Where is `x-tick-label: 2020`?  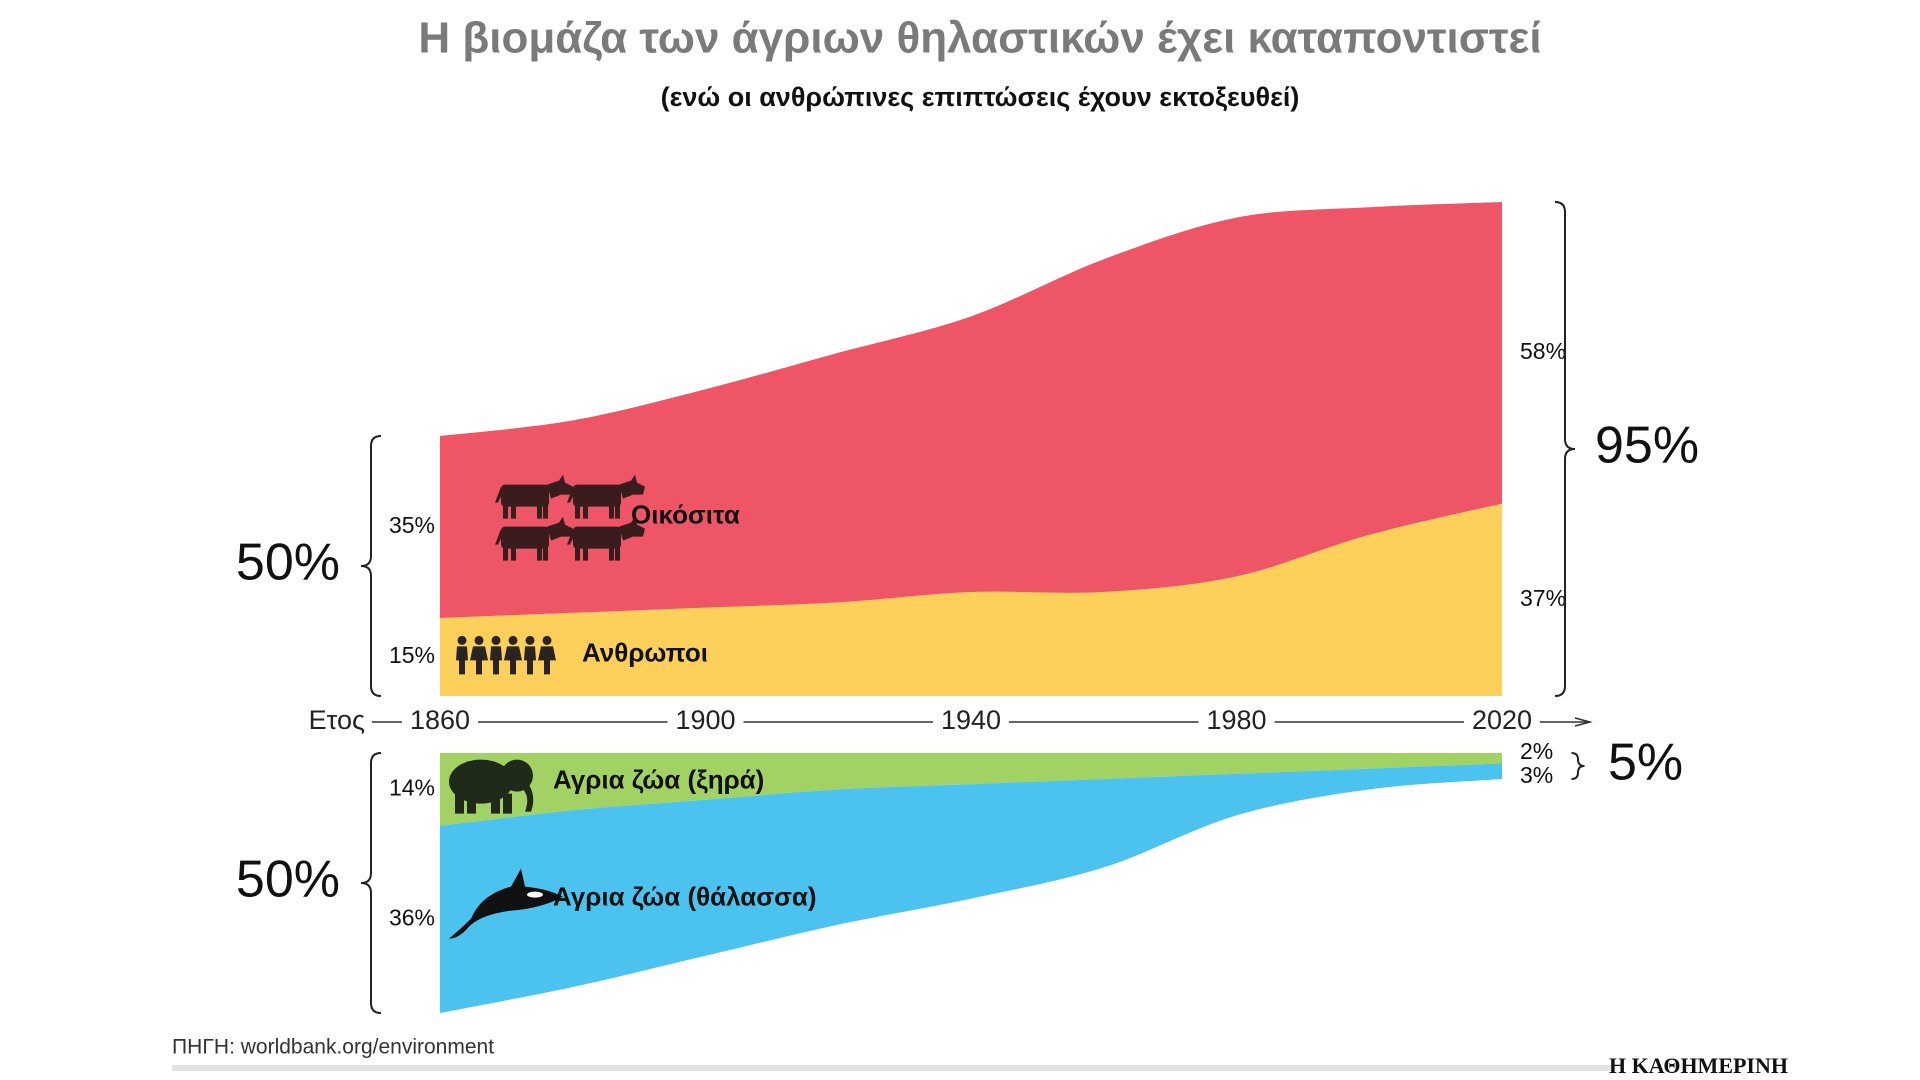
x-tick-label: 2020 is located at coordinates (1502, 720).